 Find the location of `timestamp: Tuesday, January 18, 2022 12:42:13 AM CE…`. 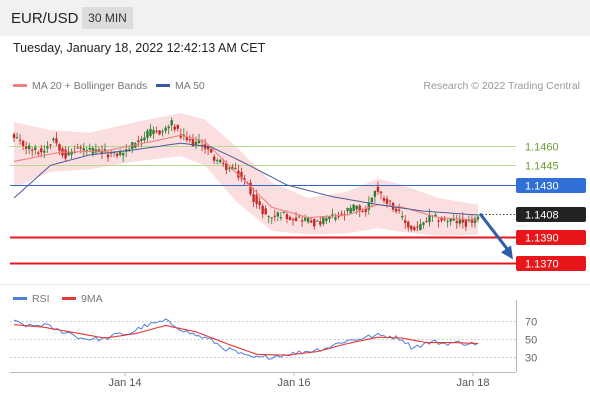

timestamp: Tuesday, January 18, 2022 12:42:13 AM CE… is located at coordinates (139, 48).